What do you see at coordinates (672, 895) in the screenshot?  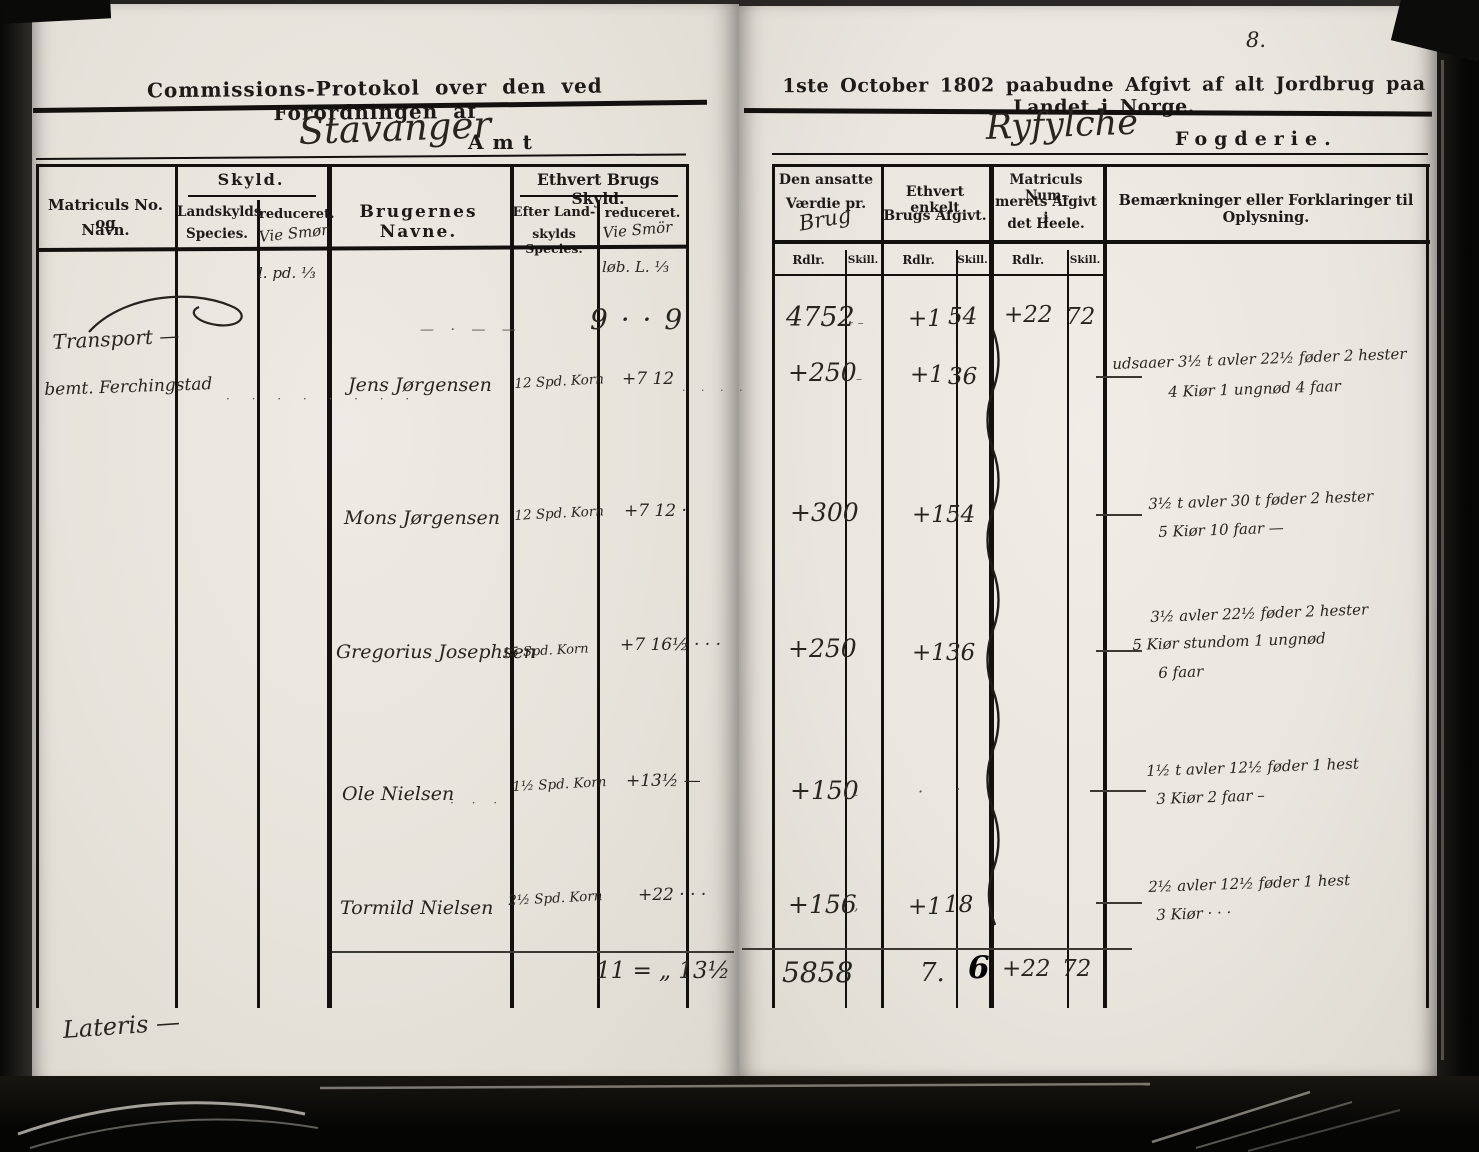 I see `row6-reduceret-value: +22 · · ·` at bounding box center [672, 895].